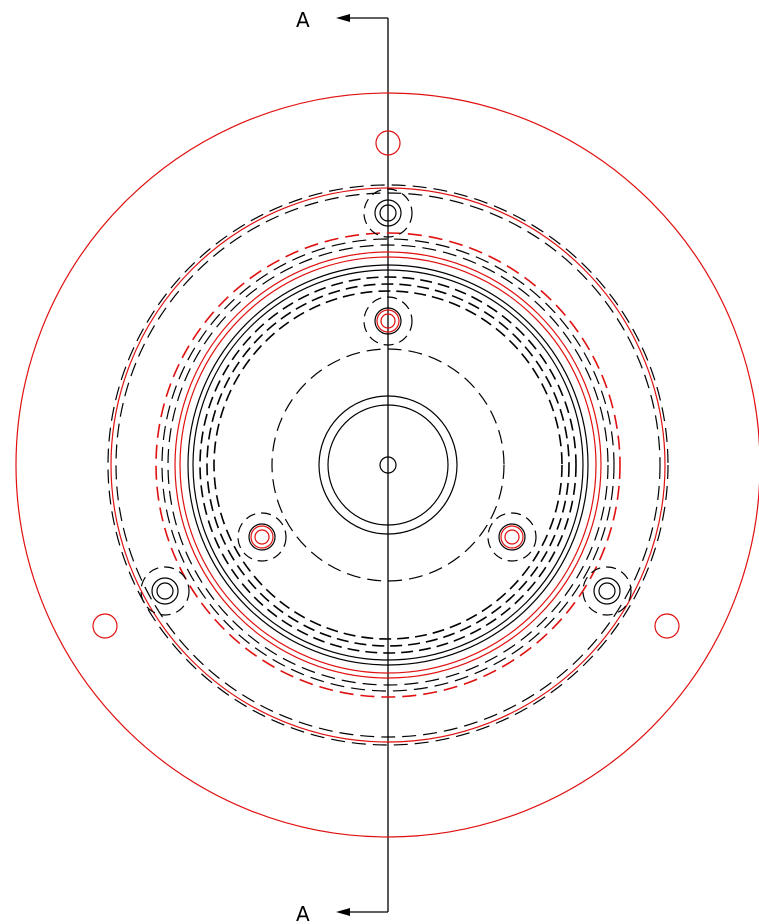  What do you see at coordinates (105, 626) in the screenshot?
I see `flange-hole-left` at bounding box center [105, 626].